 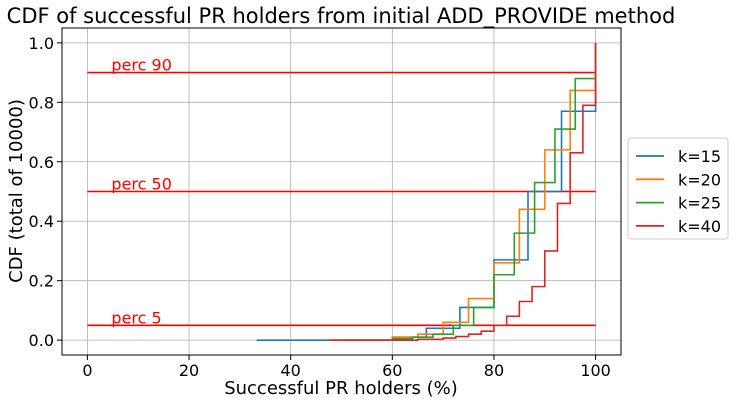 I want to click on reference-line-label: perc 50, so click(x=141, y=184).